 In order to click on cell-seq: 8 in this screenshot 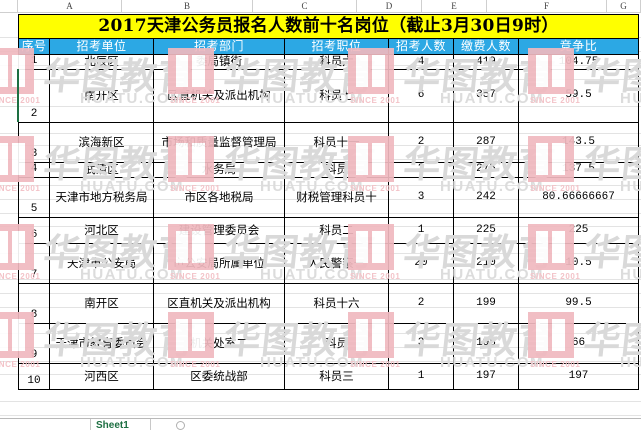, I will do `click(34, 303)`.